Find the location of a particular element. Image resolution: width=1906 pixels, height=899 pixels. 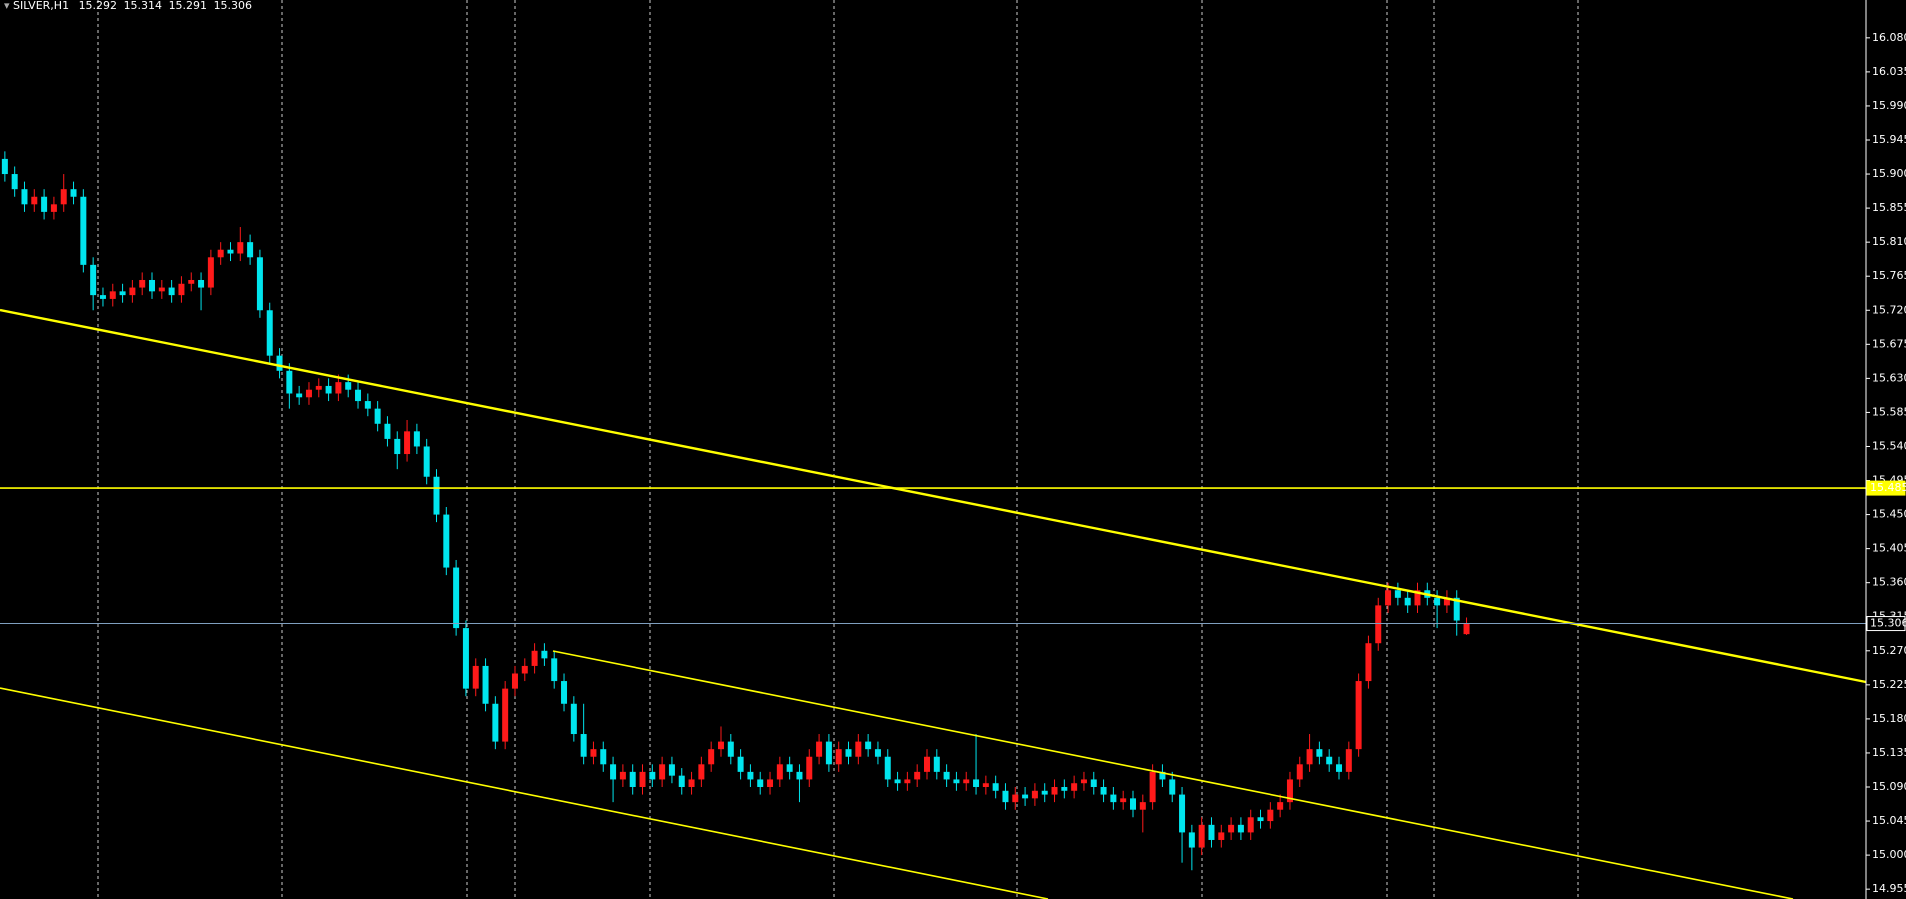

y-tick-label: 15.765 is located at coordinates (1889, 275).